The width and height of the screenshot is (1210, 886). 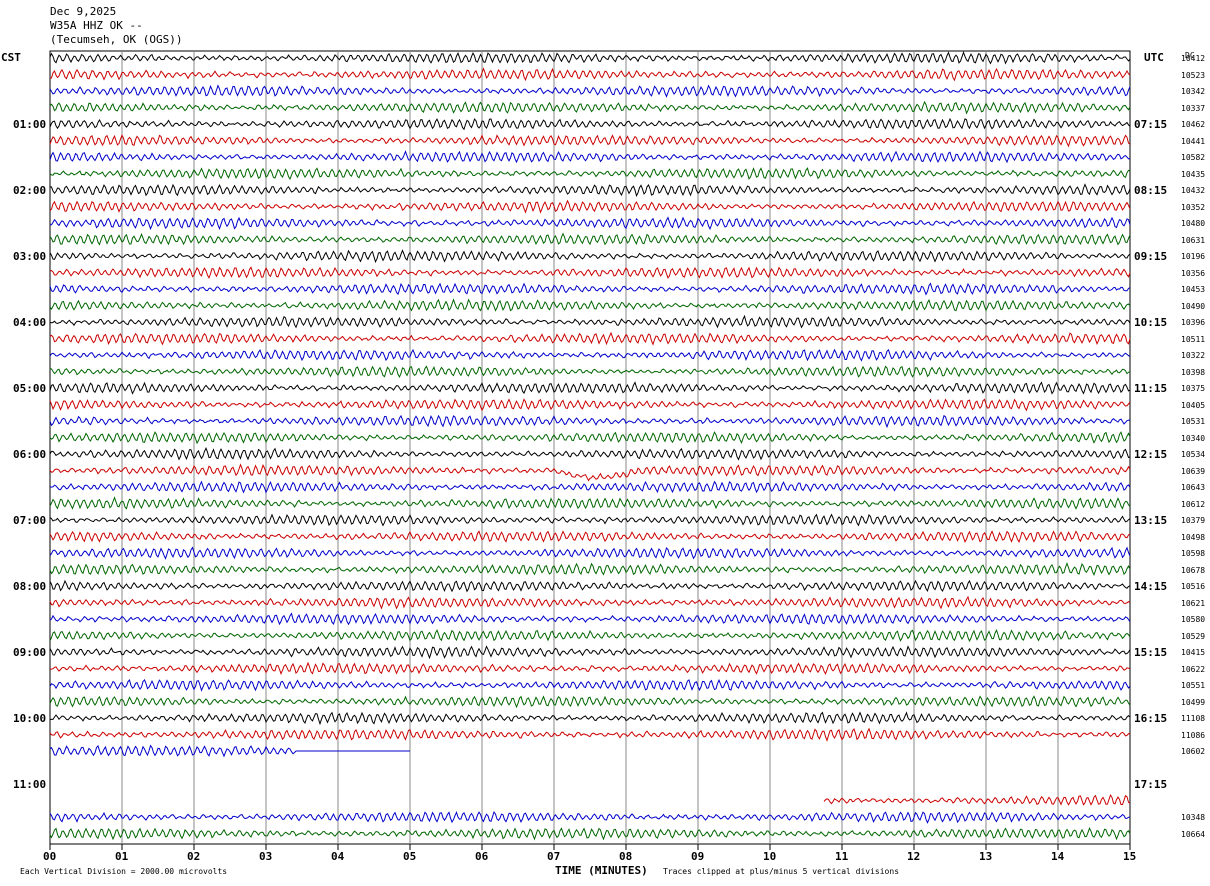 I want to click on x-axis-label: TIME (MINUTES), so click(x=601, y=870).